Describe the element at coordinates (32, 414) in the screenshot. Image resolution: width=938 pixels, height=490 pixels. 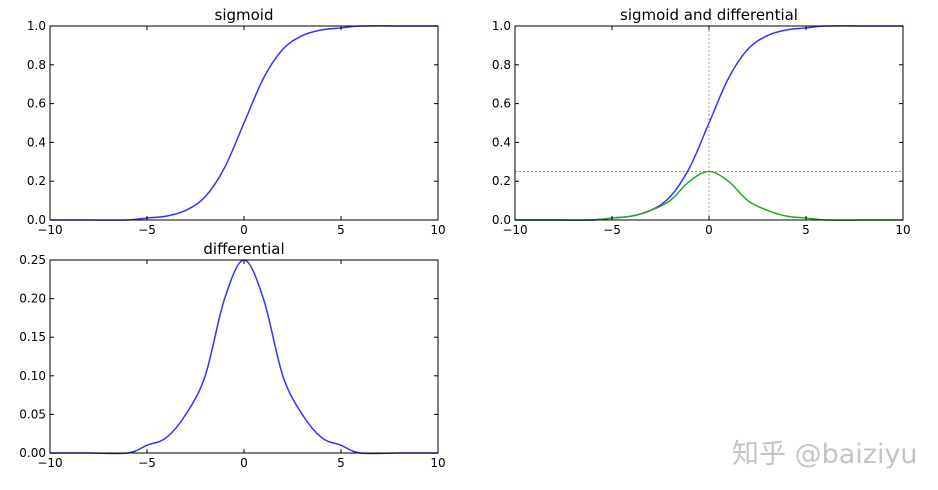
I see `y-tick-label: 0.05` at that location.